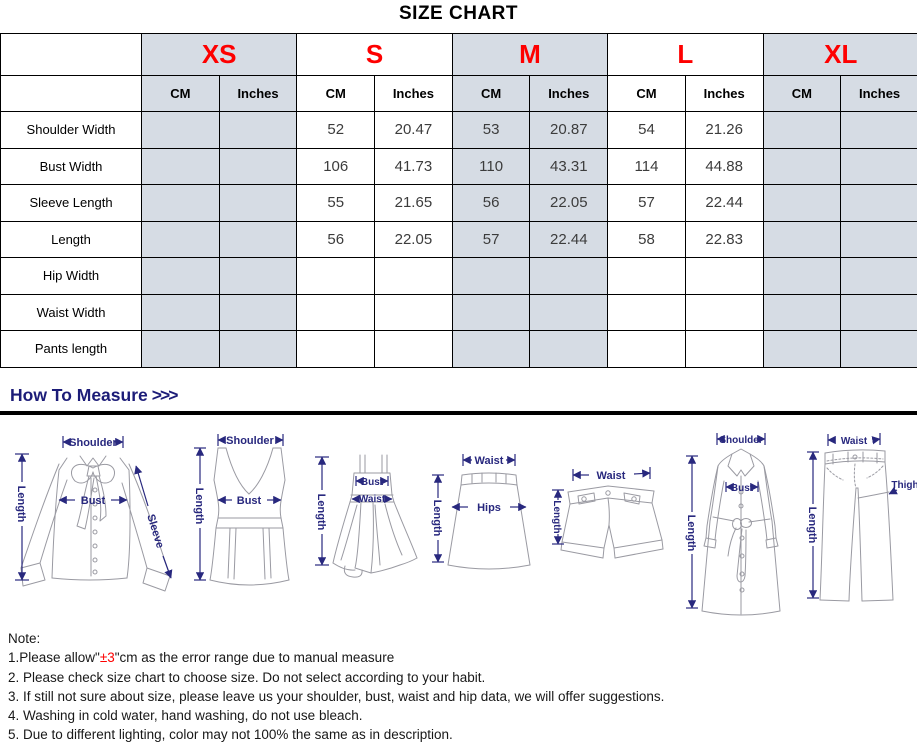  Describe the element at coordinates (458, 413) in the screenshot. I see `divider-line` at that location.